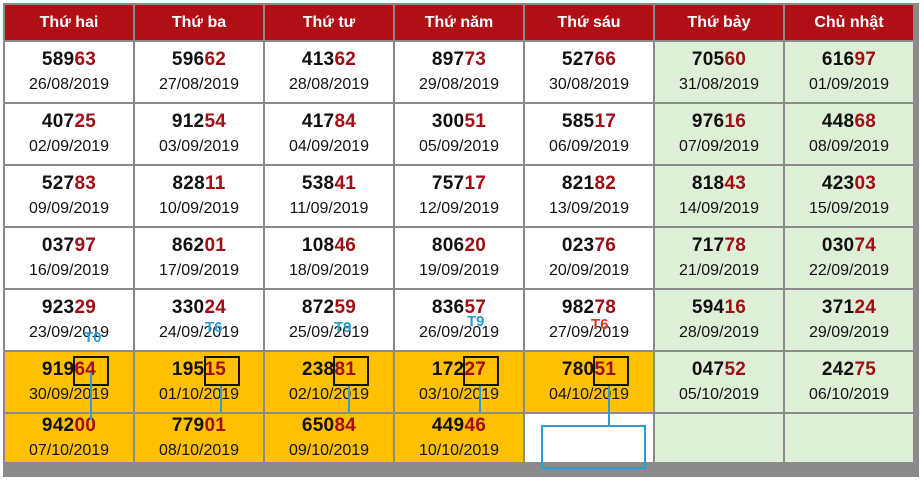 The image size is (924, 481). I want to click on number-tail-digits: 73, so click(475, 59).